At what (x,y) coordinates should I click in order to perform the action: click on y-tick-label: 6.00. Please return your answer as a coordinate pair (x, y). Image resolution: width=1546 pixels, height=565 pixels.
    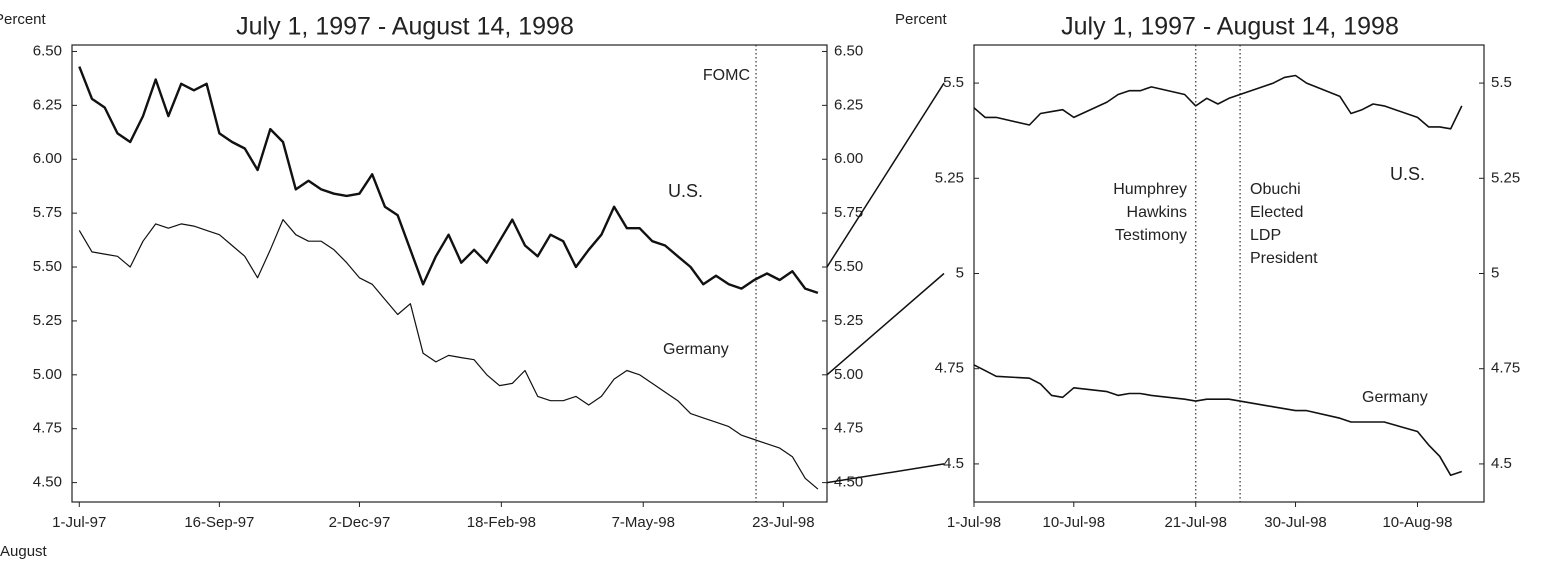
    Looking at the image, I should click on (47, 158).